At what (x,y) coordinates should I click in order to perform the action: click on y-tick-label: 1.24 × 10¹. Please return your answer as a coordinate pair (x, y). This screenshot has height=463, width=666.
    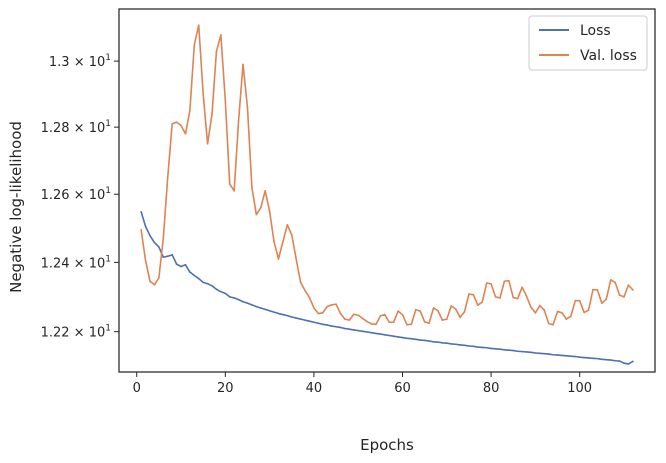
    Looking at the image, I should click on (76, 262).